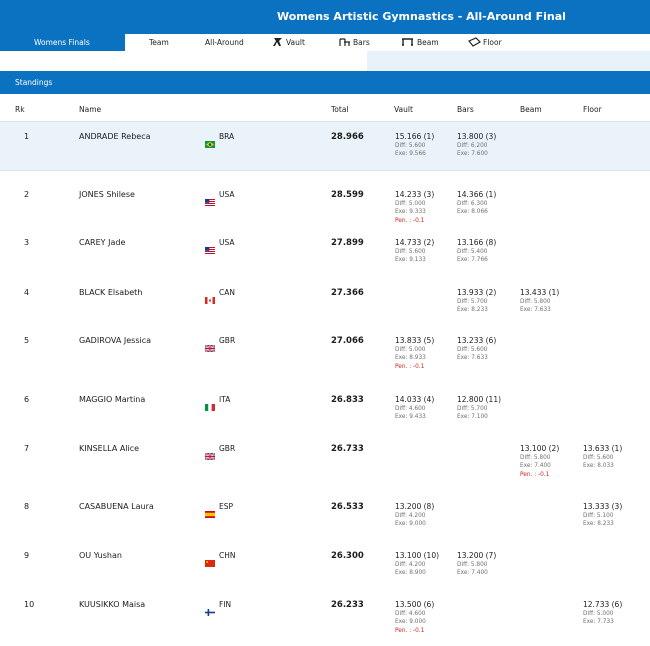  I want to click on strip-shade, so click(508, 61).